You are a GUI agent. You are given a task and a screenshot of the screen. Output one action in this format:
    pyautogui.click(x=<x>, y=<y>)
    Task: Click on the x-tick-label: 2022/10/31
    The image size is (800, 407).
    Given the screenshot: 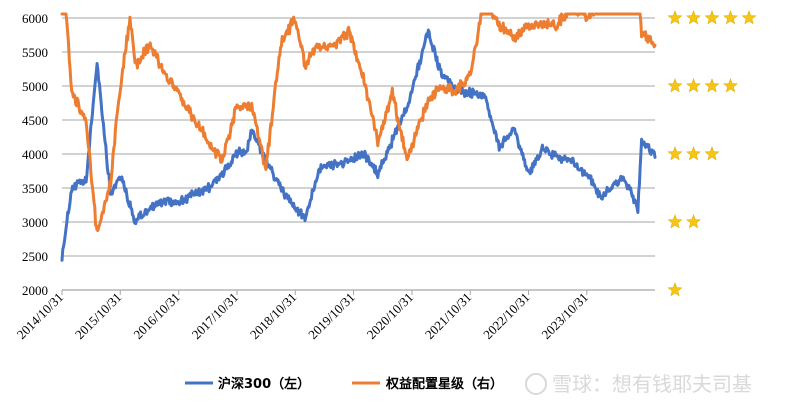 What is the action you would take?
    pyautogui.click(x=506, y=316)
    